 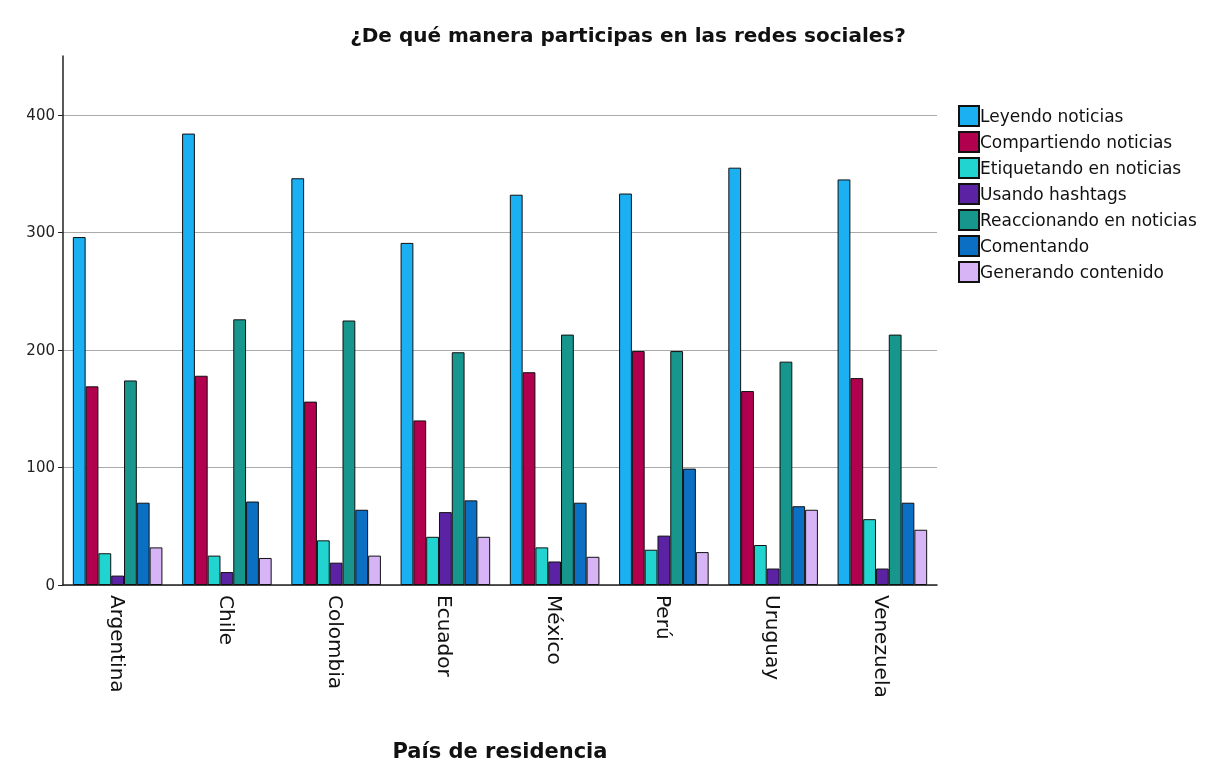 What do you see at coordinates (50, 585) in the screenshot?
I see `y-tick-label: 0` at bounding box center [50, 585].